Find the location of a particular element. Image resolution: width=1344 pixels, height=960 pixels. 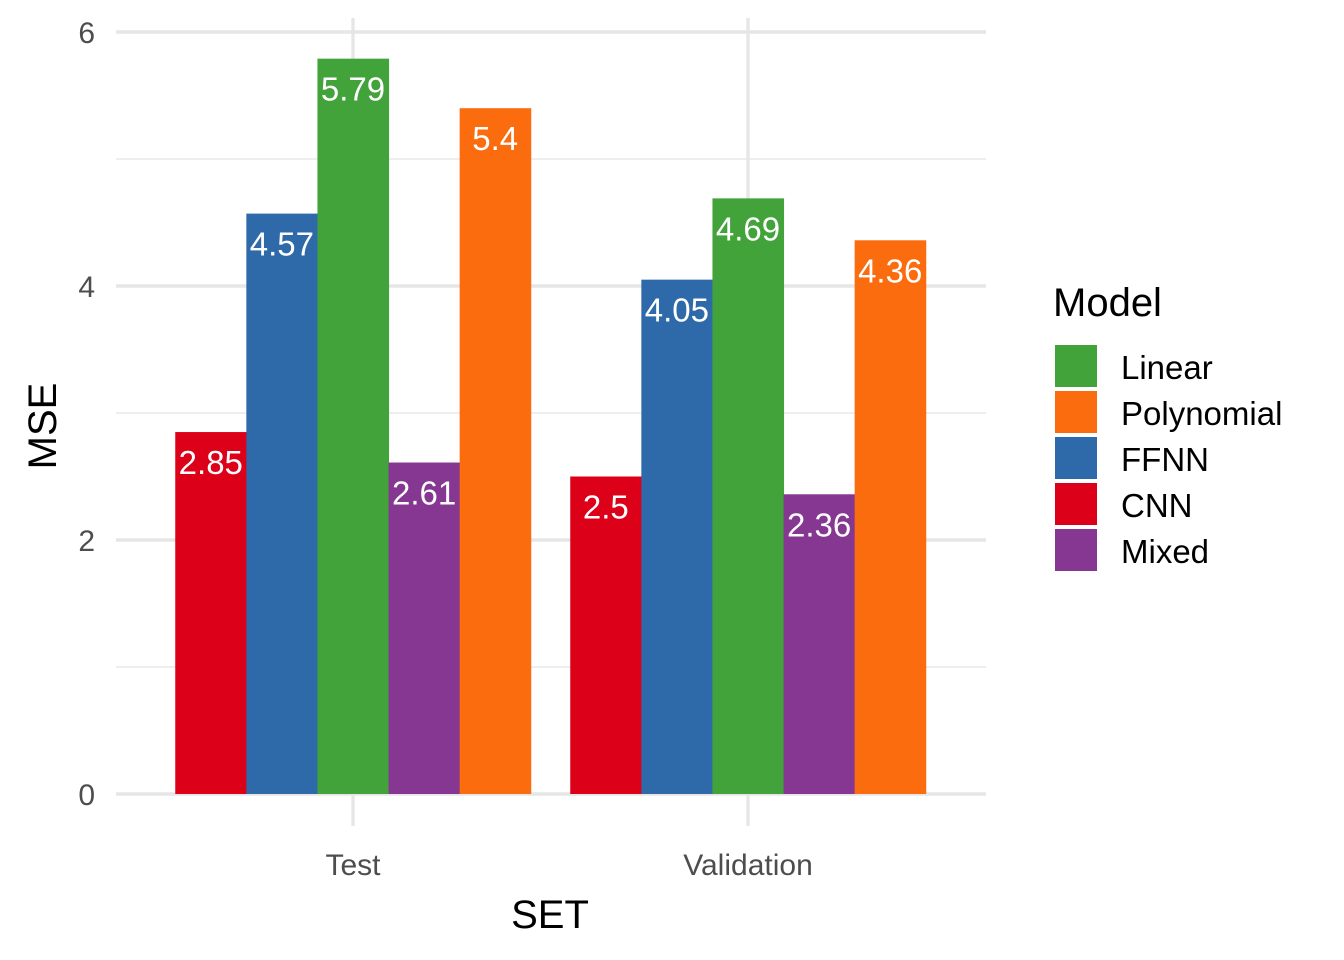

data-label-ffnn-test: 4.57 is located at coordinates (282, 244).